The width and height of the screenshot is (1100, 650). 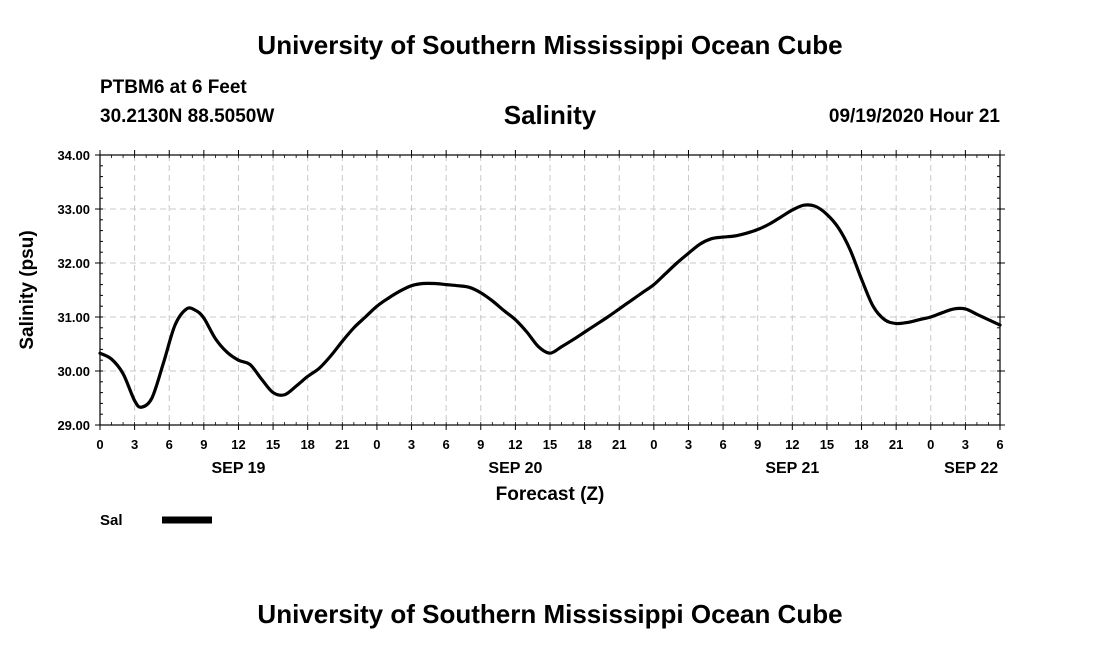 I want to click on y-tick-label: 33.00, so click(x=73, y=209).